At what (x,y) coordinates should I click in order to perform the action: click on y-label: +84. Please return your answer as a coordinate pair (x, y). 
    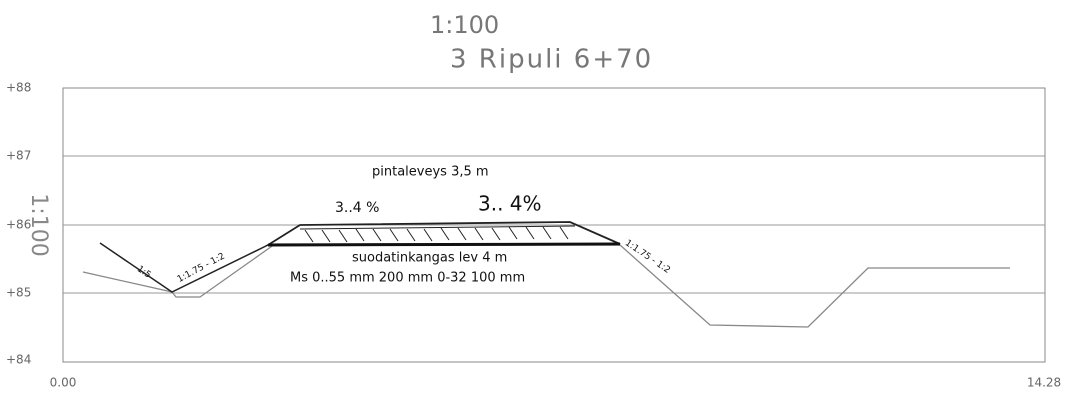
    Looking at the image, I should click on (18, 360).